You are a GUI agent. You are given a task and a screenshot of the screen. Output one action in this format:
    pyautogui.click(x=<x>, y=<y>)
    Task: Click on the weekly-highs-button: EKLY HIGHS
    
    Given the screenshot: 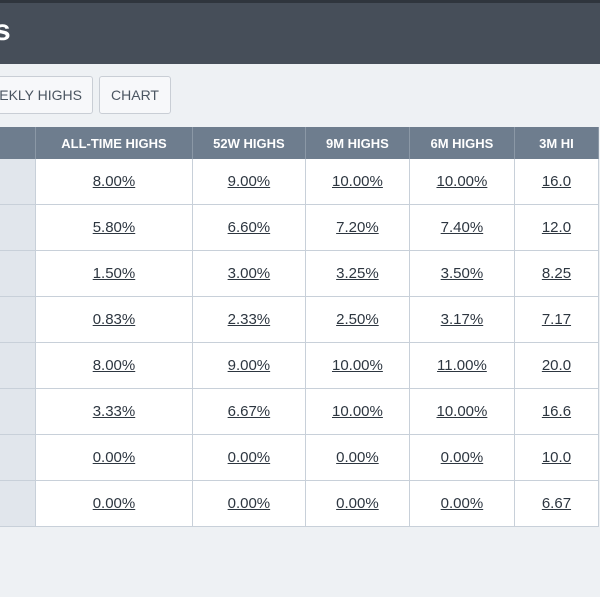 What is the action you would take?
    pyautogui.click(x=46, y=95)
    